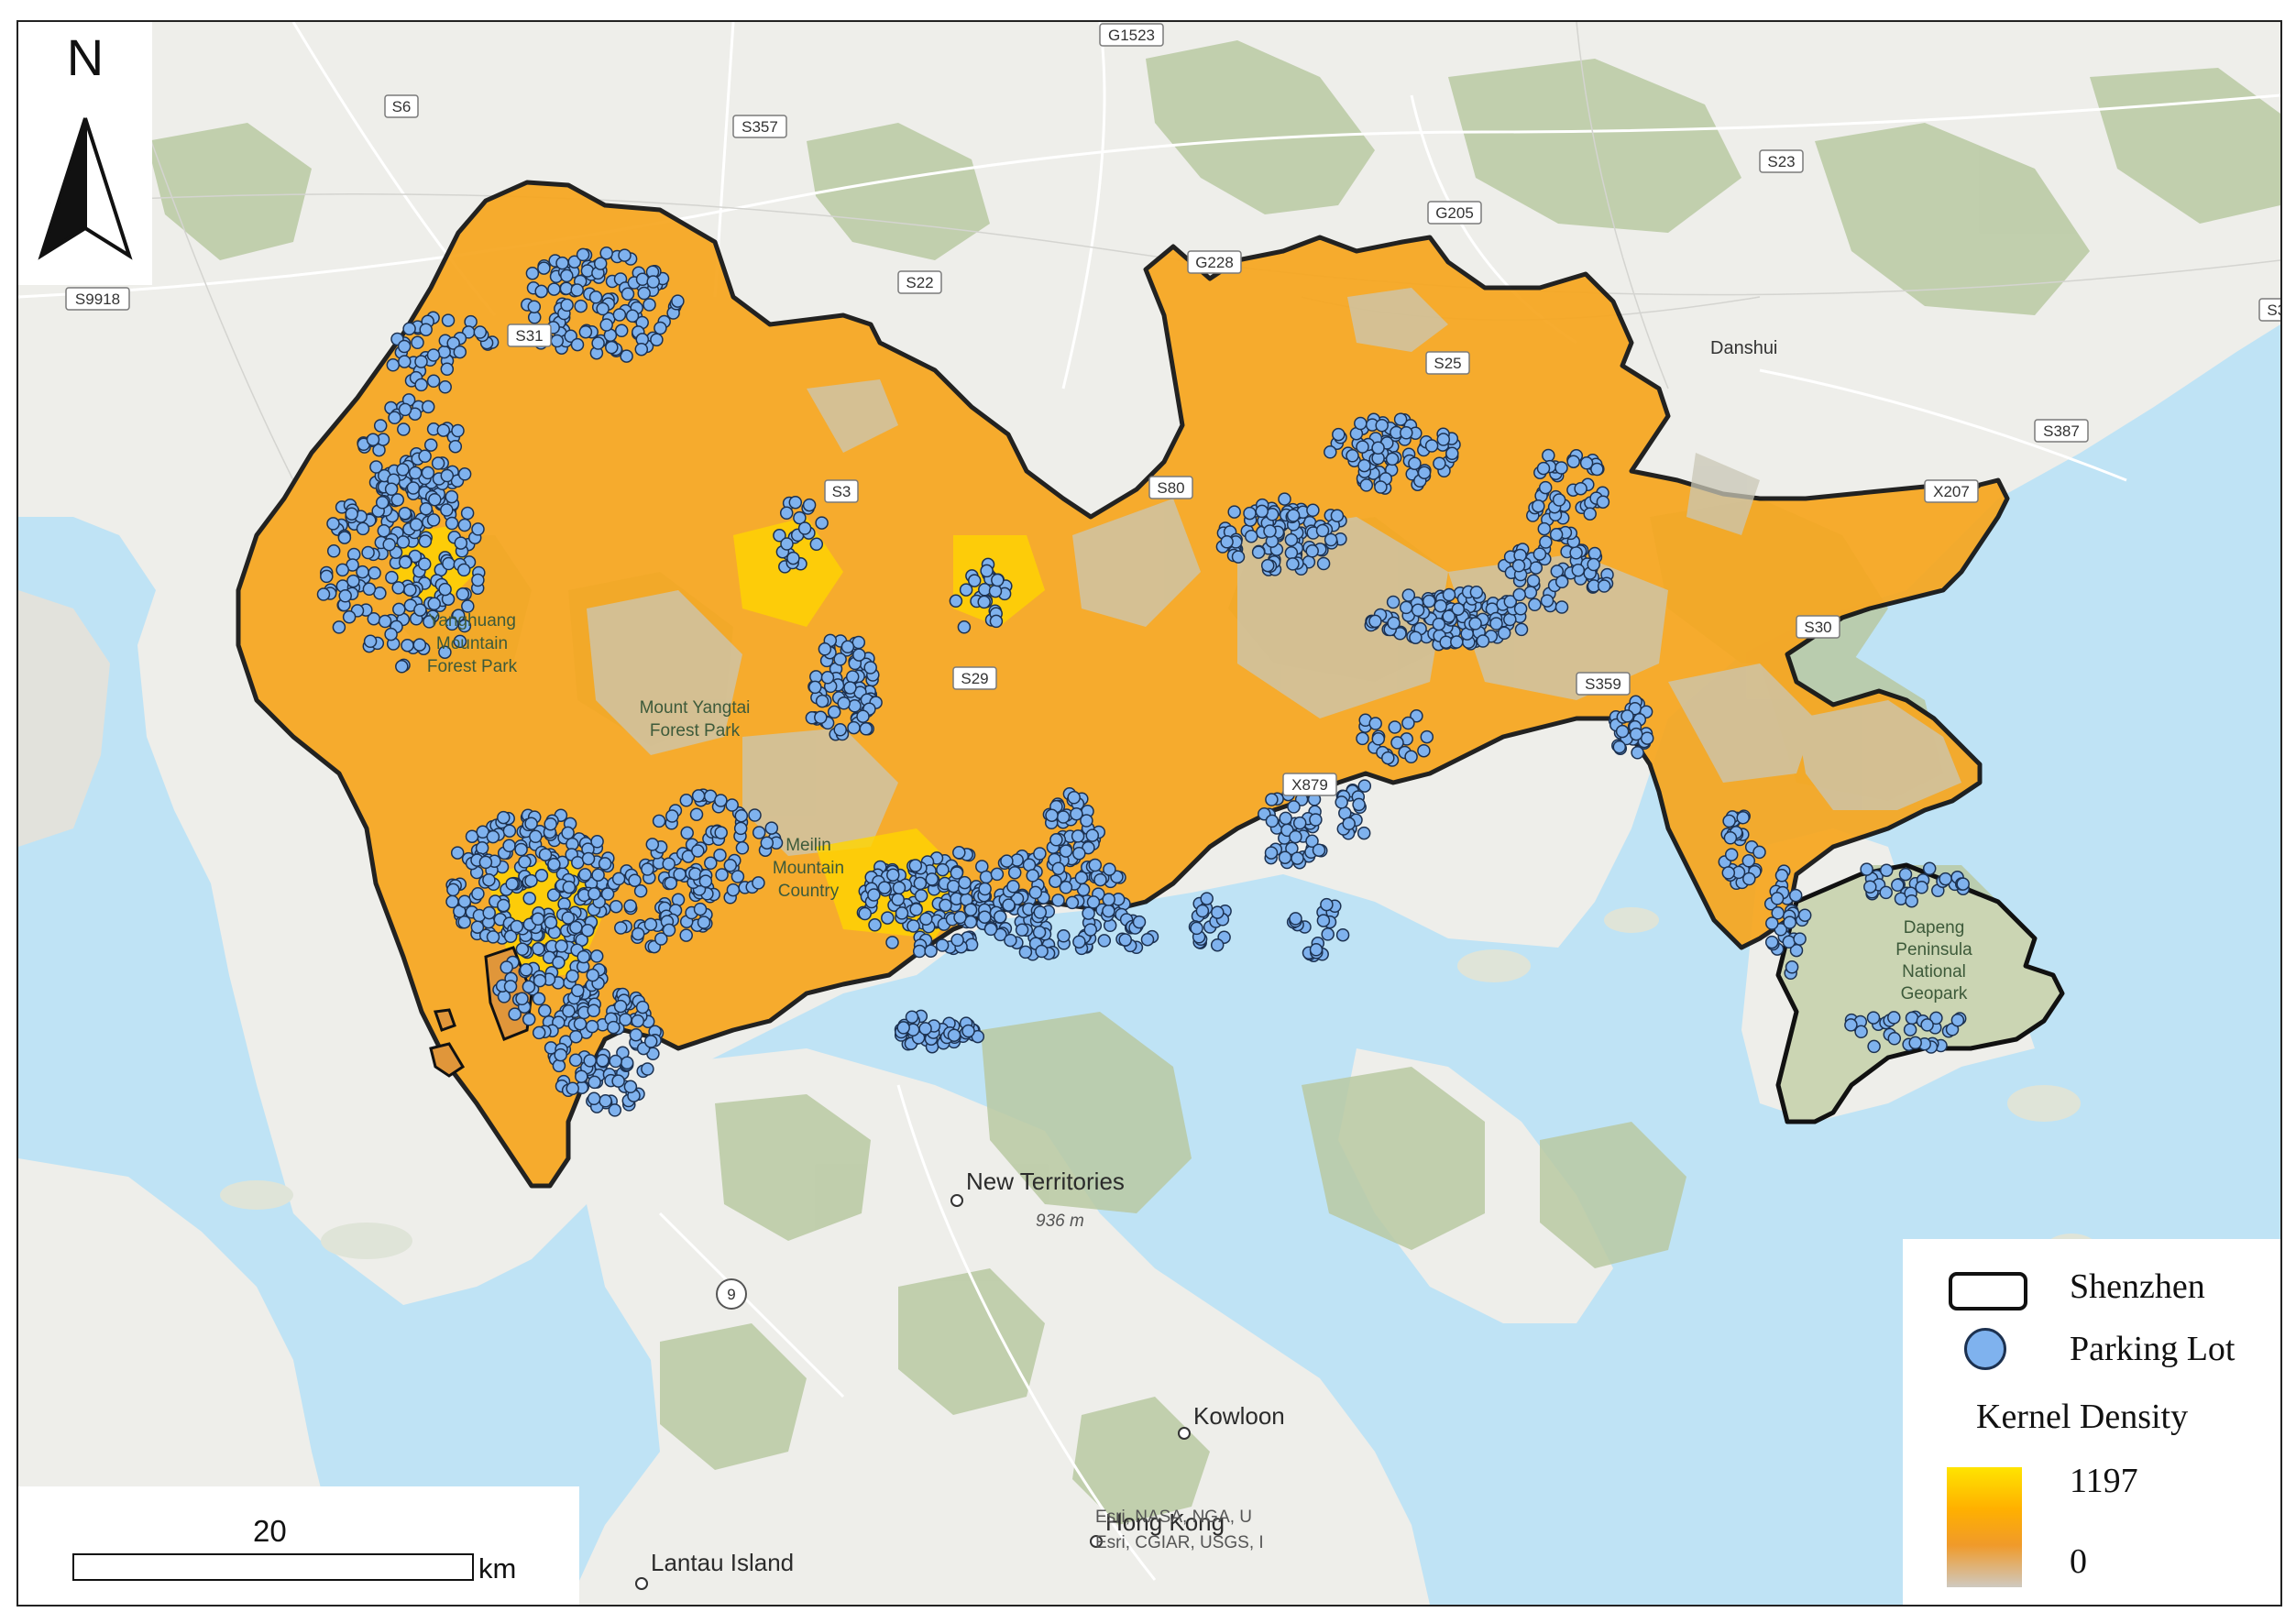  I want to click on north-arrow-panel: N, so click(85, 153).